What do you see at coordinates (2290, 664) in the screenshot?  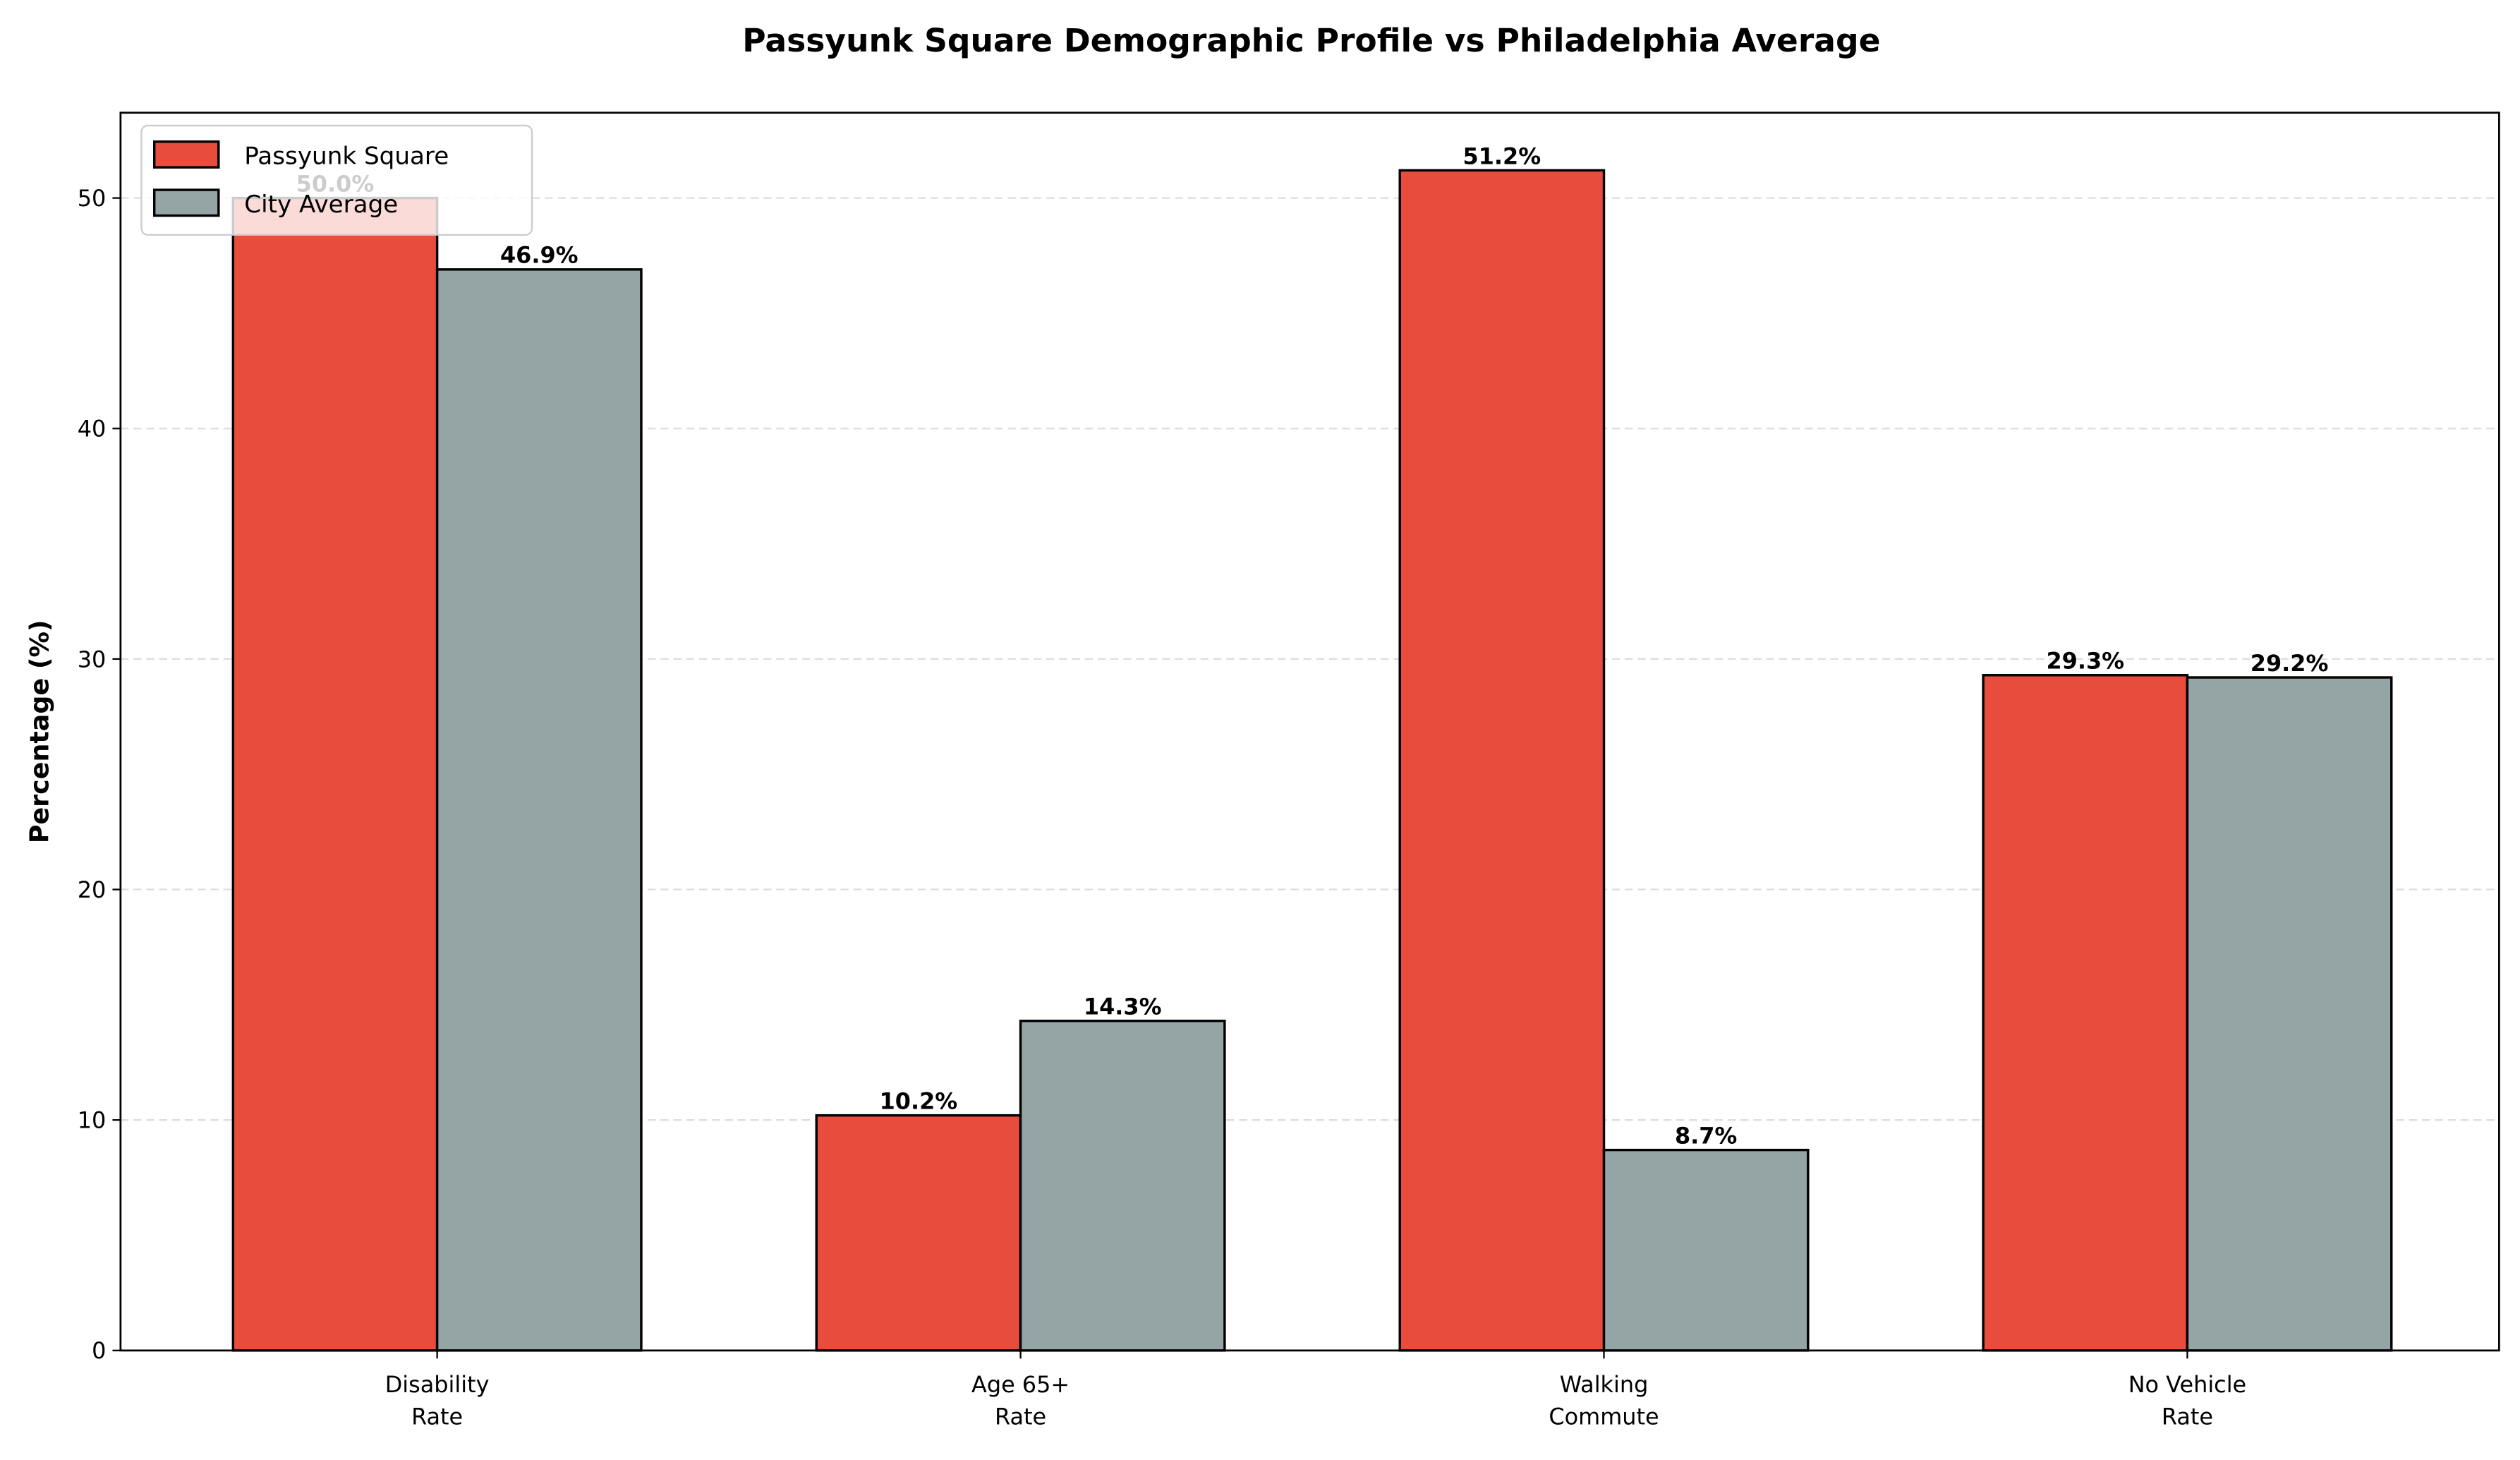 I see `value-label: 29.2%` at bounding box center [2290, 664].